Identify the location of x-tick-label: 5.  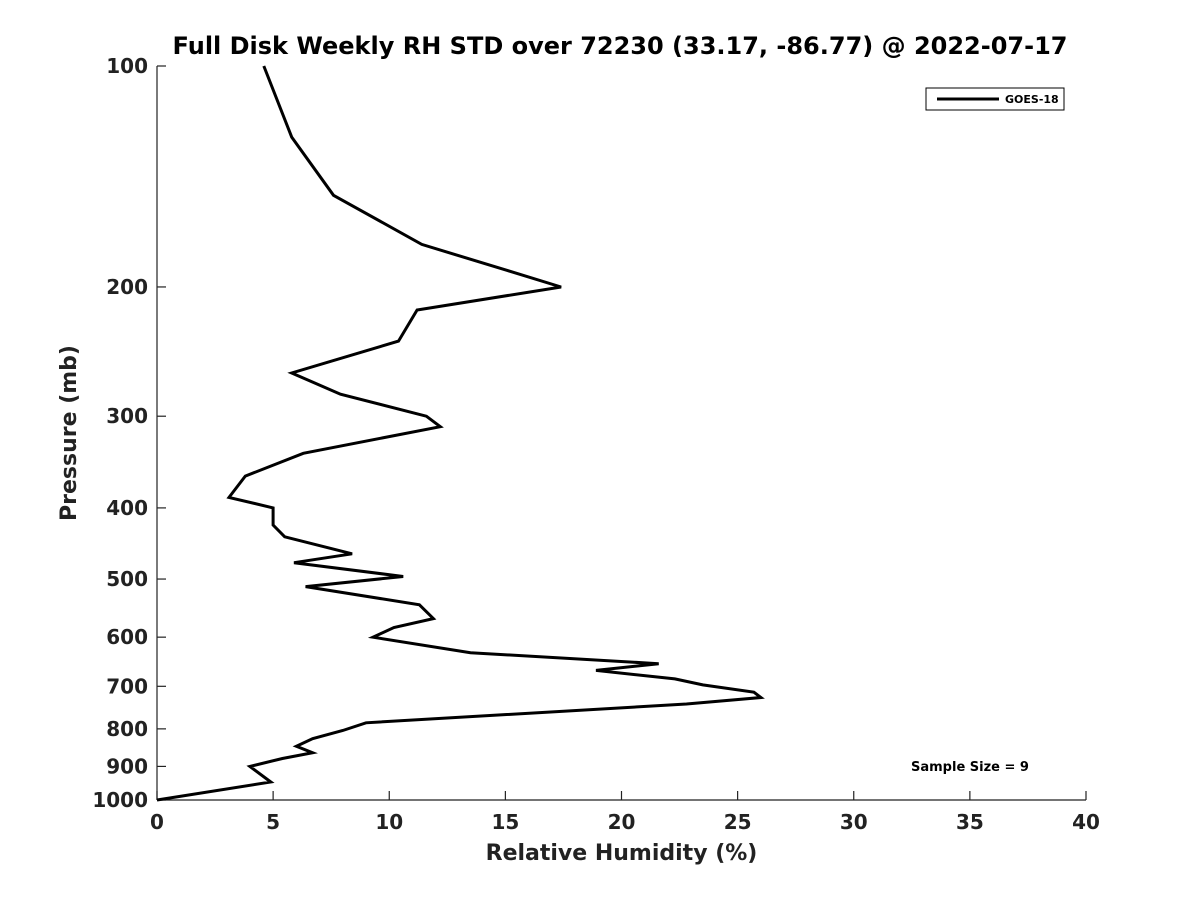
(273, 822).